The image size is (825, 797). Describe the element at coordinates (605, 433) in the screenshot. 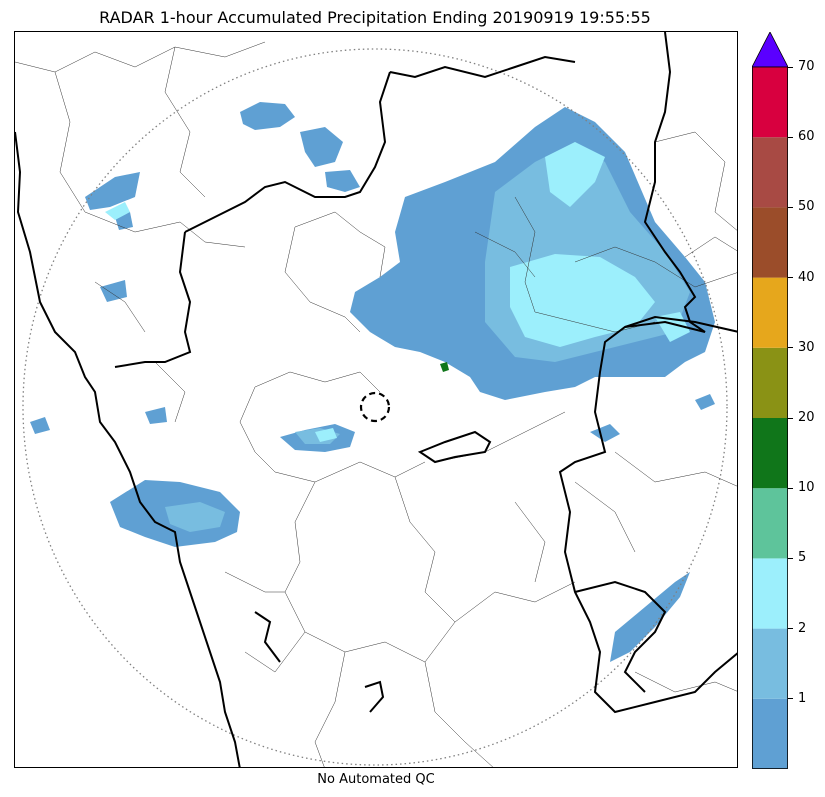

I see `precip-east-small` at that location.